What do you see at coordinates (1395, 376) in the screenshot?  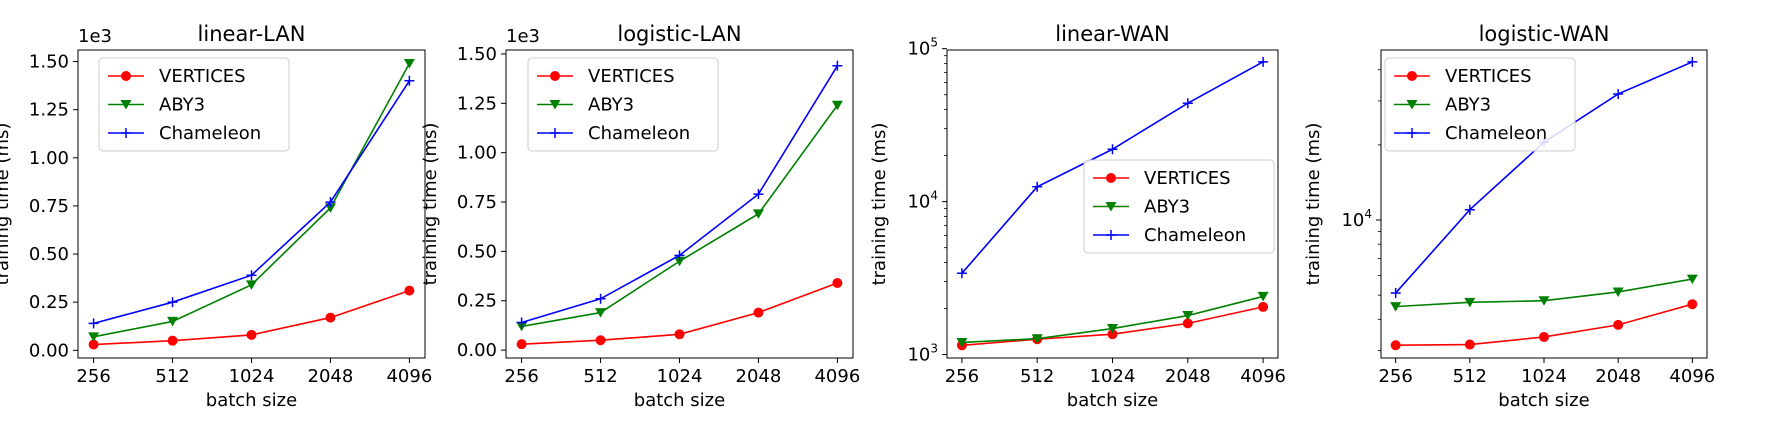 I see `x-tick-label: 256` at bounding box center [1395, 376].